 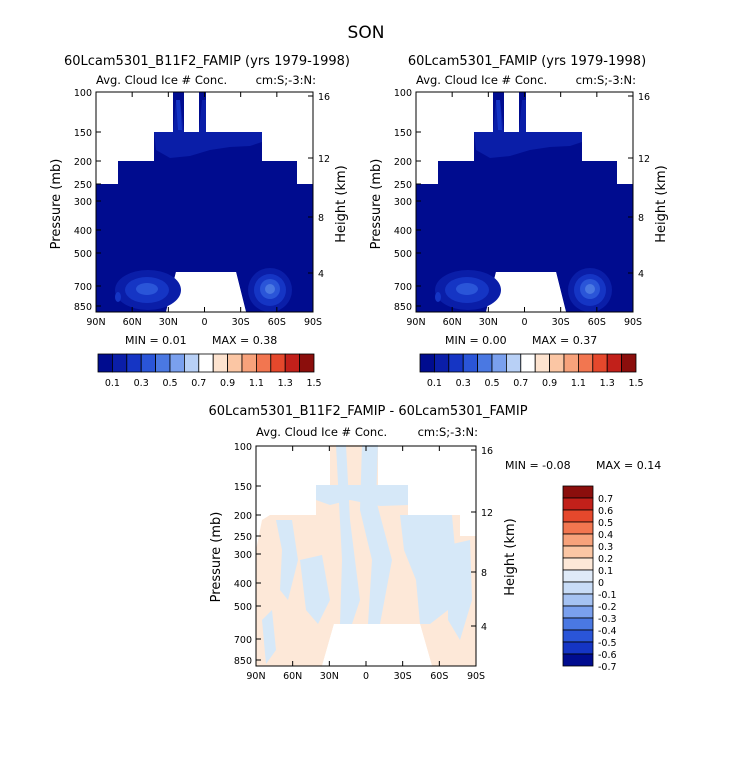 I want to click on panel-2-xtick-label: 90S, so click(x=633, y=322).